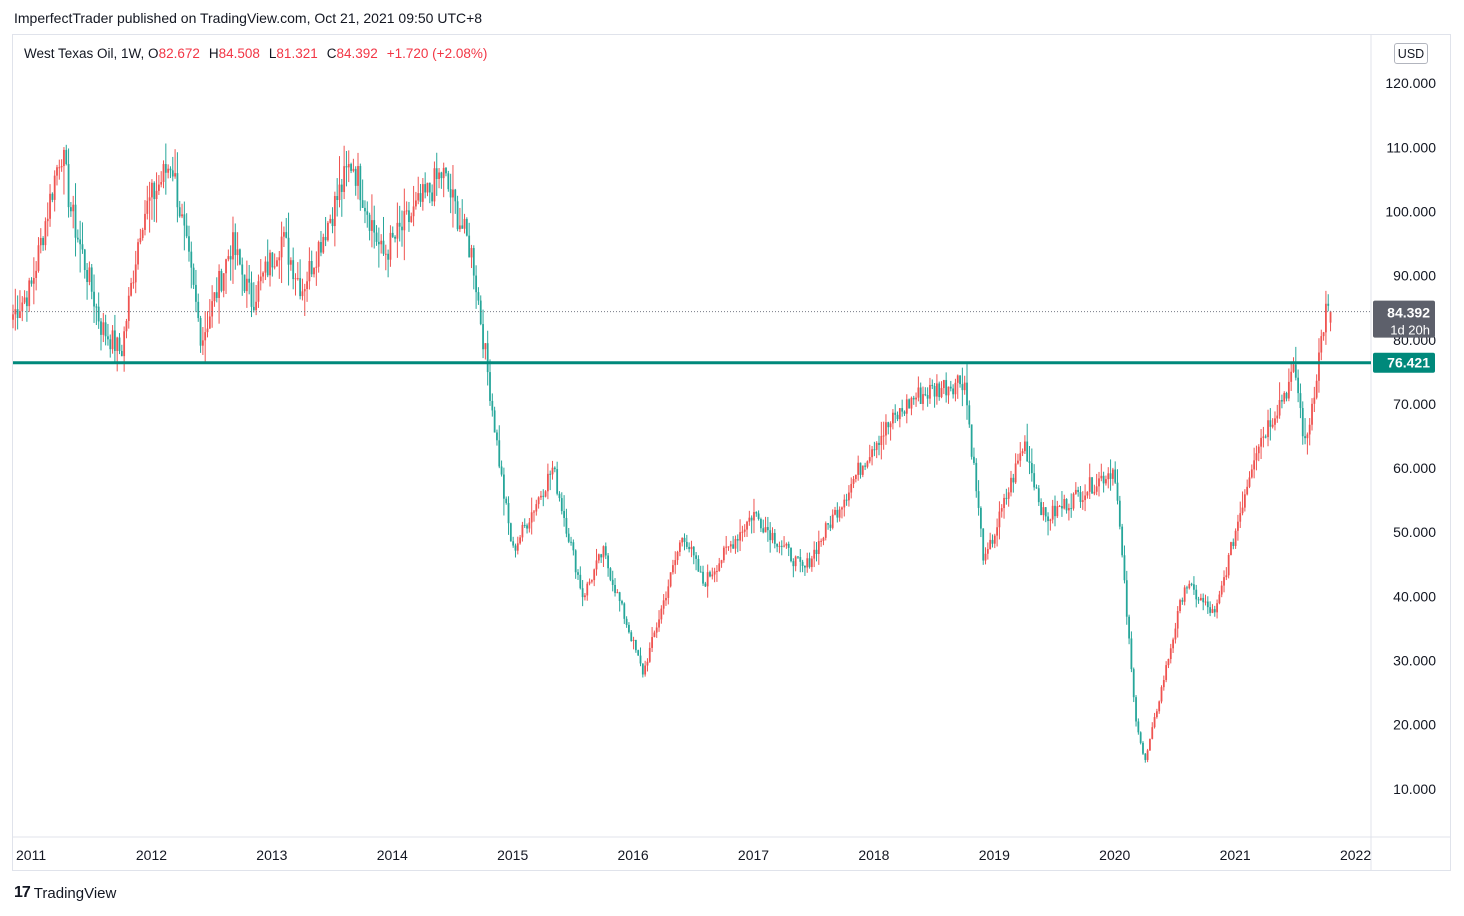 This screenshot has height=916, width=1464. I want to click on y-tick-label: 120.000, so click(1410, 83).